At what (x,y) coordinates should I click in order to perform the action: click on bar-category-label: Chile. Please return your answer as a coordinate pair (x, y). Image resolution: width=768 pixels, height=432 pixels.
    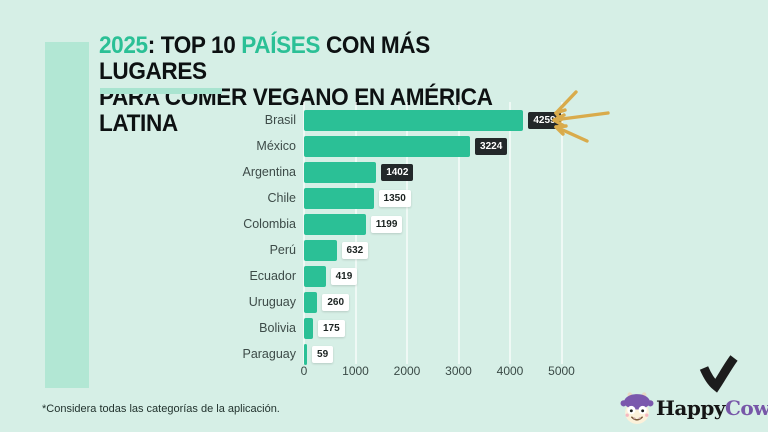
    Looking at the image, I should click on (282, 198).